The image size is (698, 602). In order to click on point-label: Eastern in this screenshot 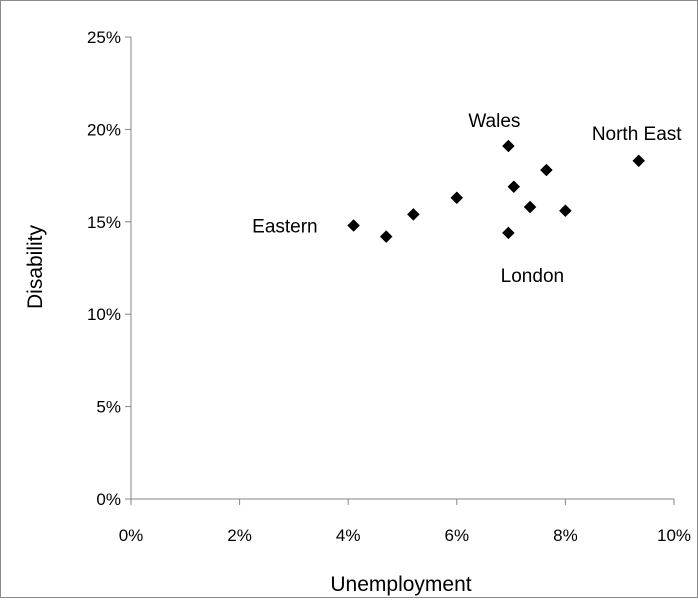, I will do `click(284, 226)`.